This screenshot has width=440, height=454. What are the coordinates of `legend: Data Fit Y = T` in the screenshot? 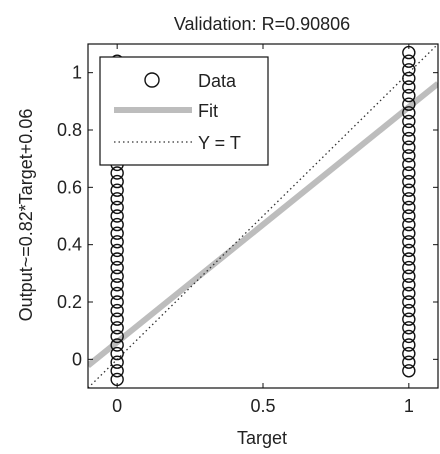 It's located at (184, 111).